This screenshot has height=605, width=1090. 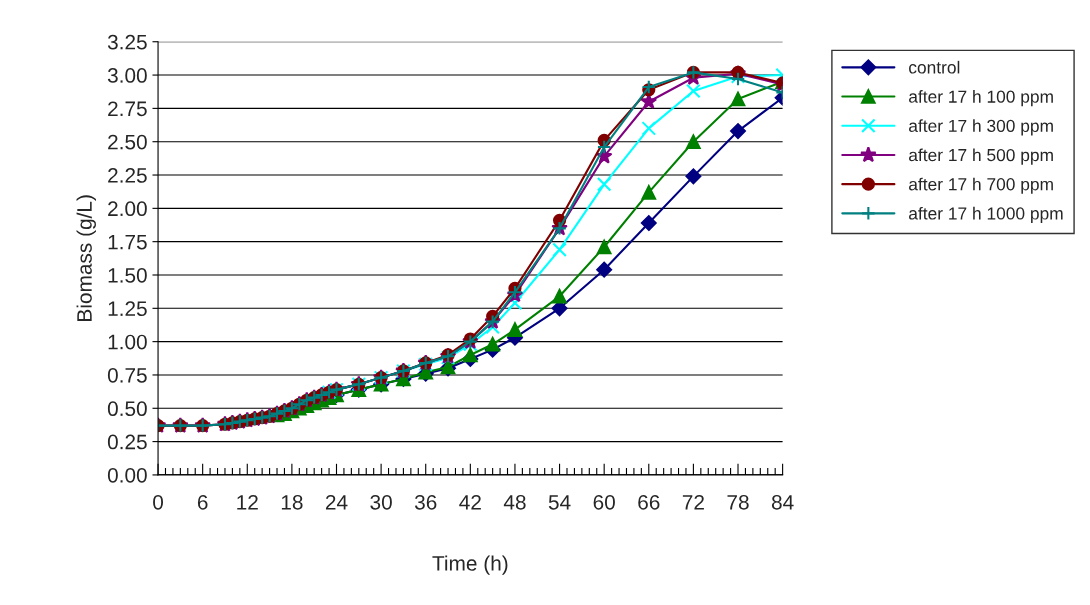 I want to click on x-tick-label: 66, so click(x=649, y=502).